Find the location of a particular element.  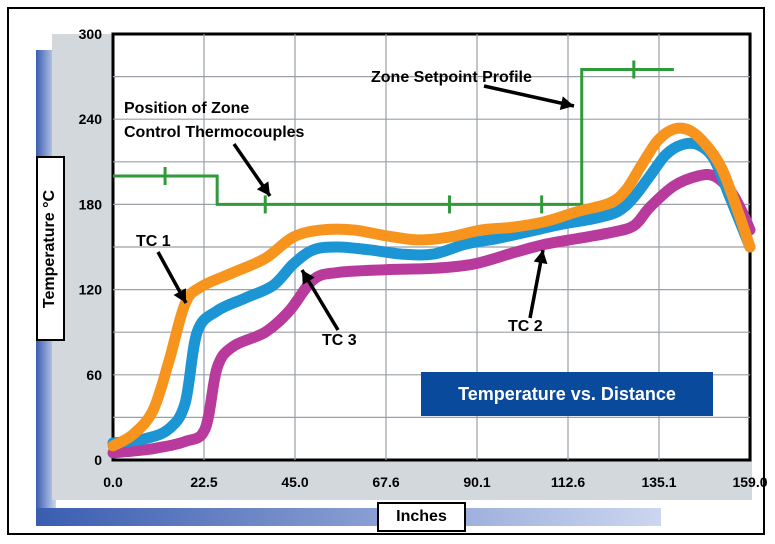

y-tick-label: 0 is located at coordinates (98, 460).